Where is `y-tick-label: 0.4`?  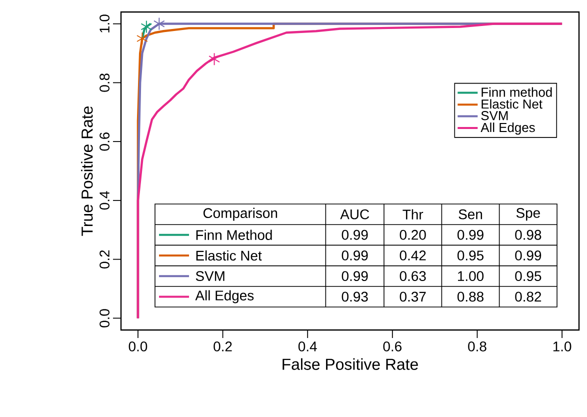
y-tick-label: 0.4 is located at coordinates (105, 200).